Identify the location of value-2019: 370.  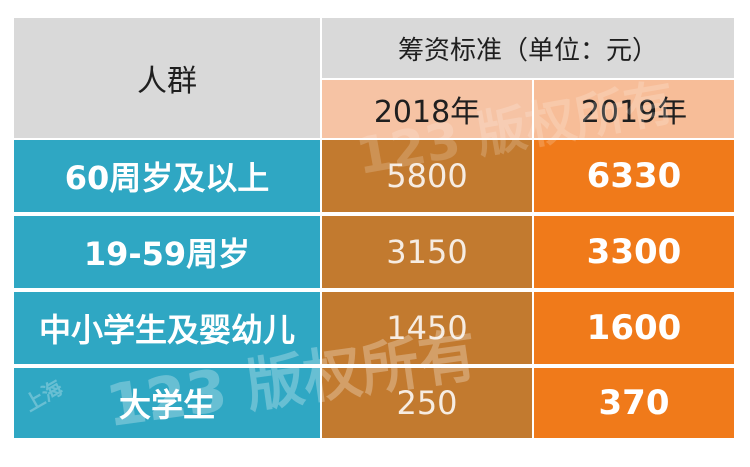
(634, 403).